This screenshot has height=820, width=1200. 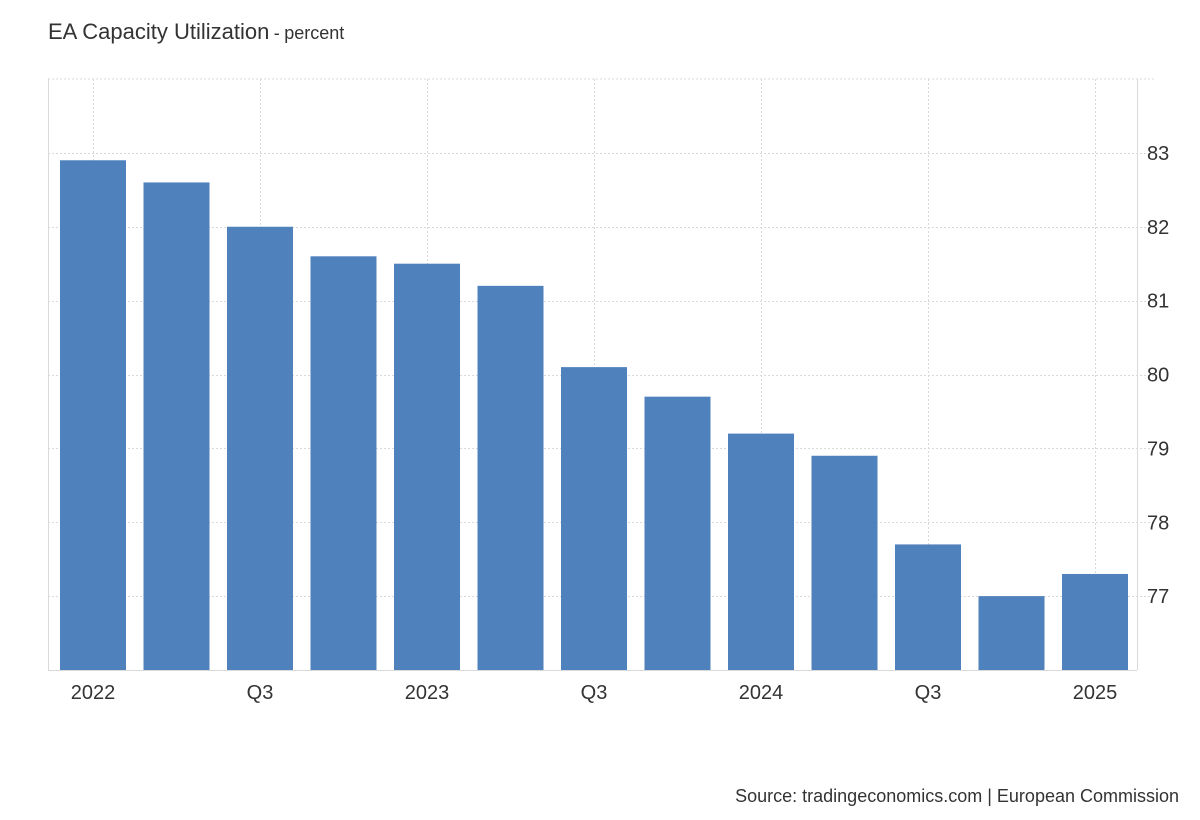 I want to click on x-tick-label: 2022, so click(x=93, y=693).